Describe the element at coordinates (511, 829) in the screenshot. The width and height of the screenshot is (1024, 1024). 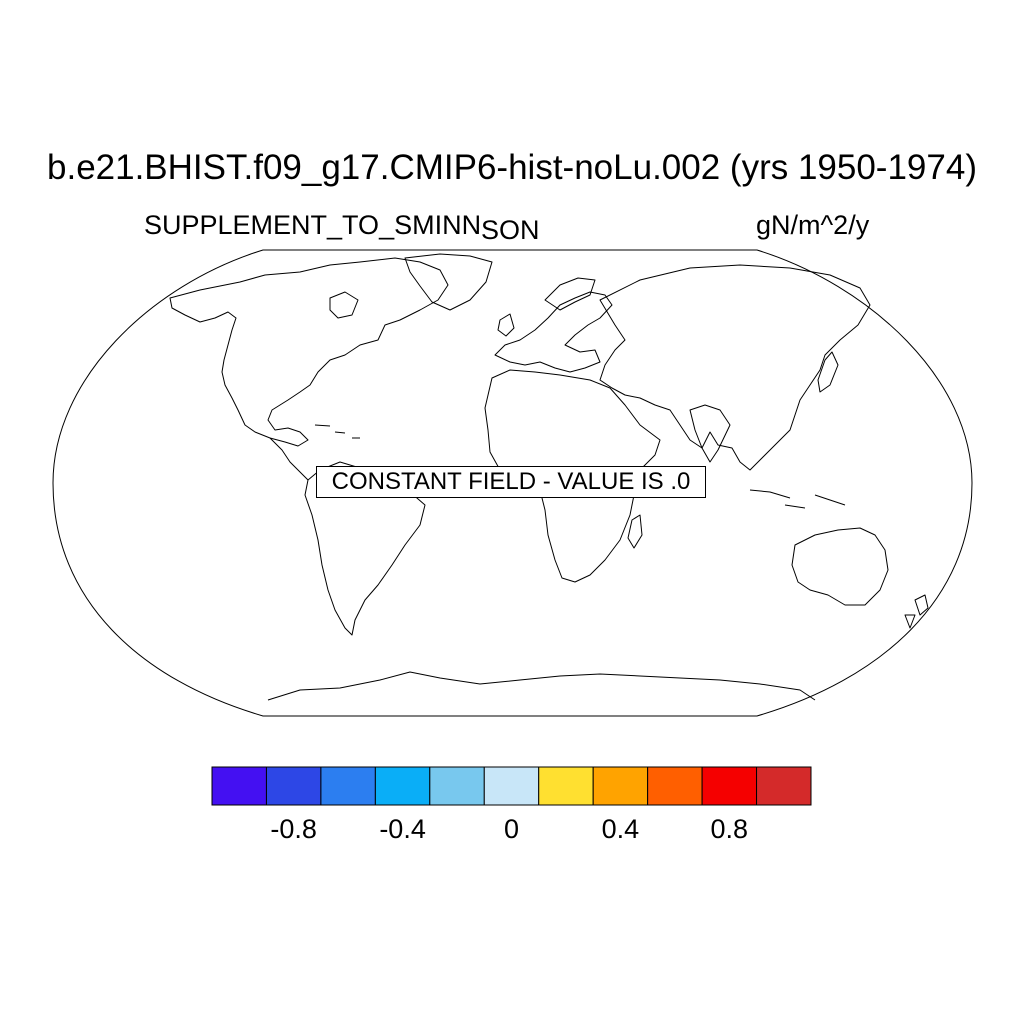
I see `colorbar-tick-label: 0` at that location.